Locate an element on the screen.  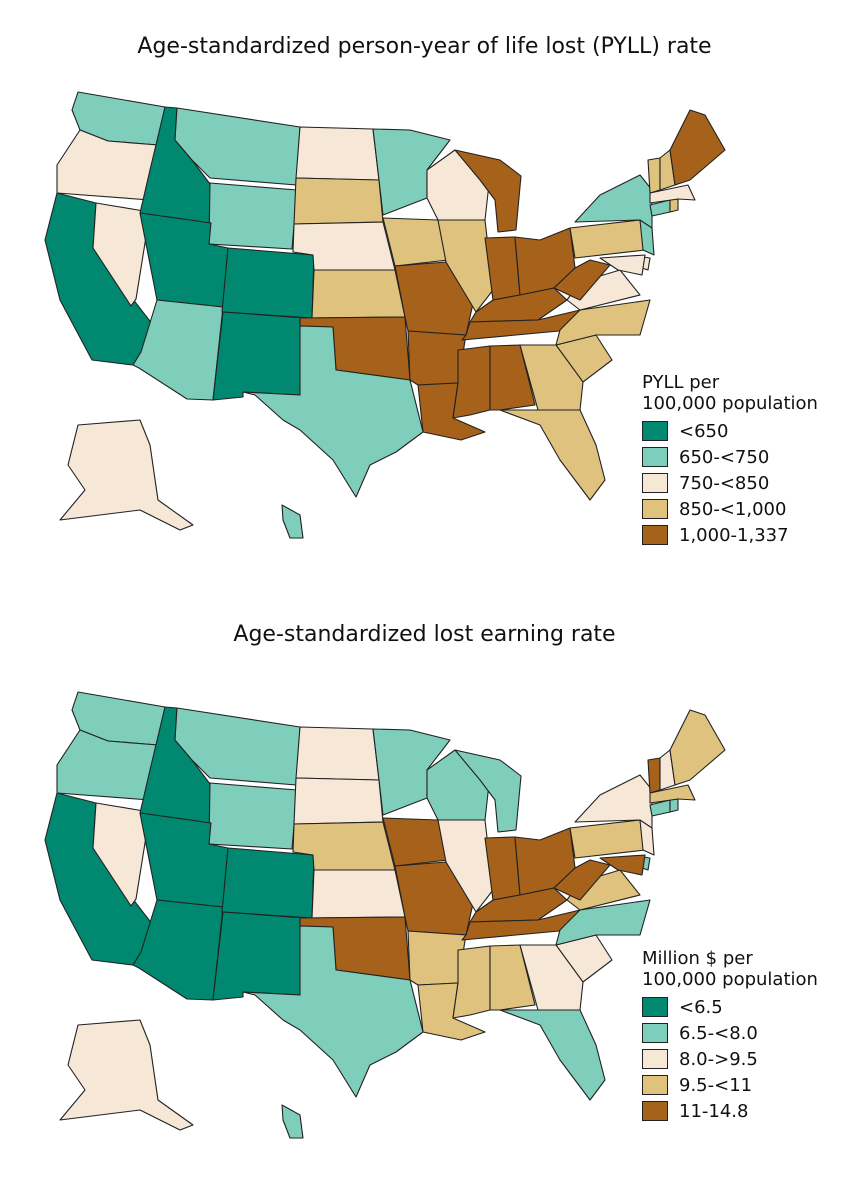
legend-item: 9.5-<11 is located at coordinates (730, 1085).